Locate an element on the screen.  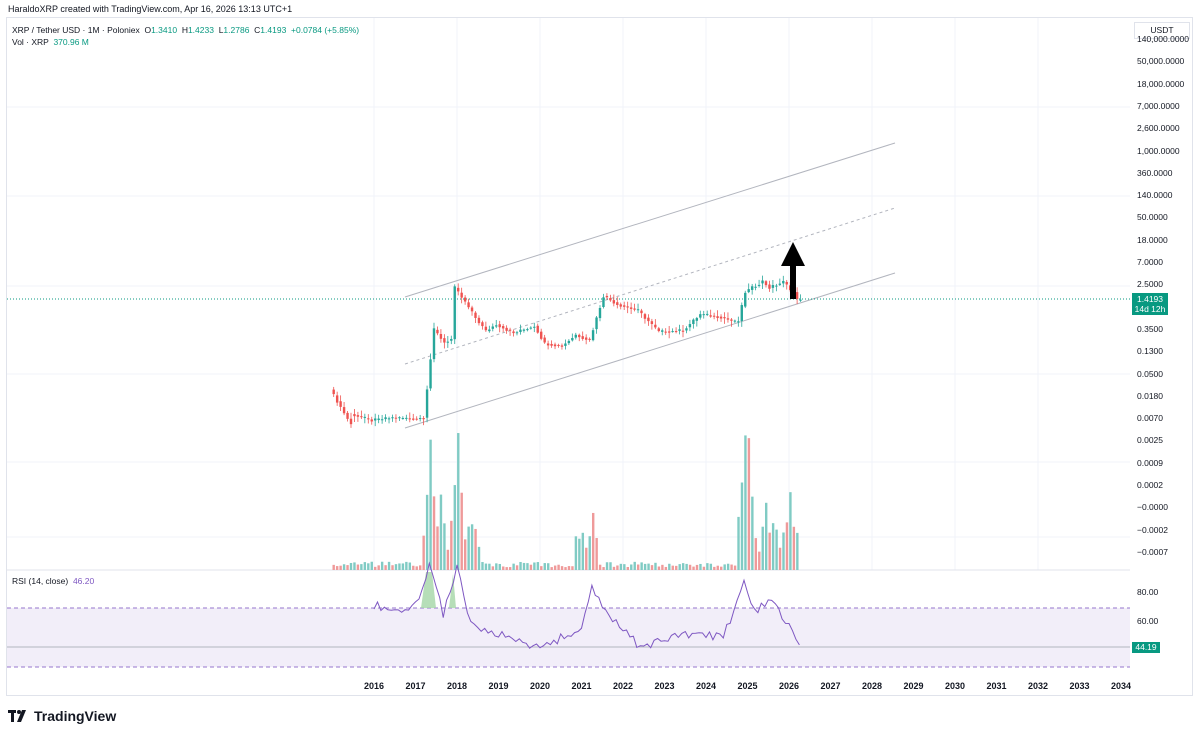
candles is located at coordinates (567, 351).